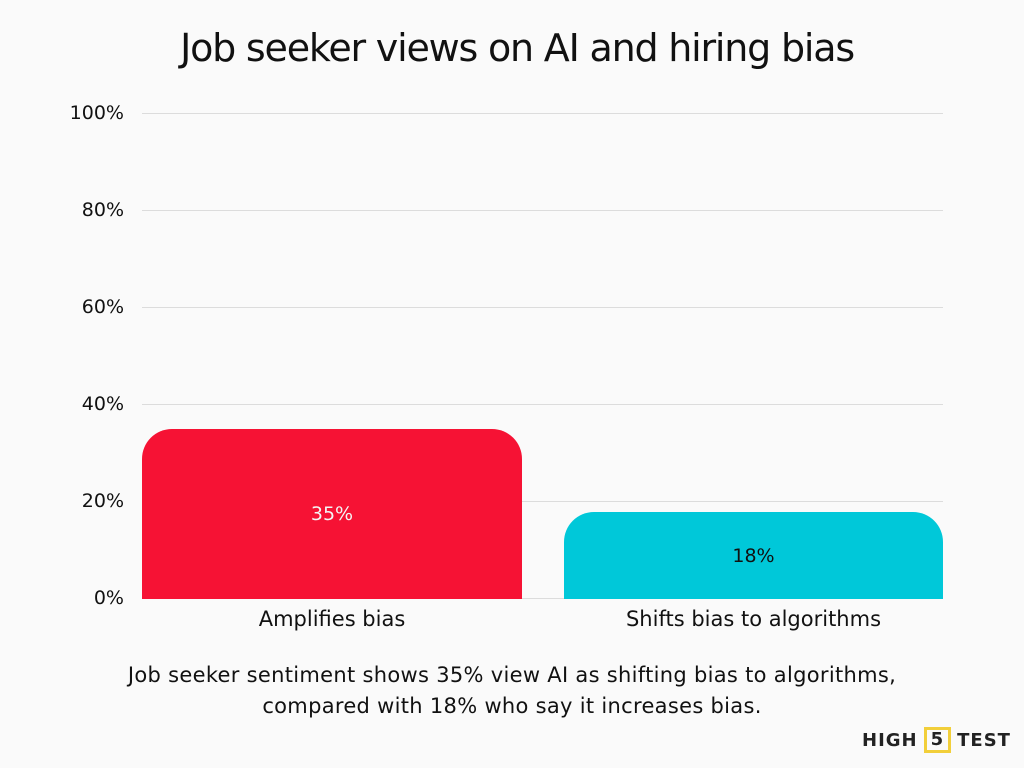  I want to click on bar-value-label: 35%, so click(332, 514).